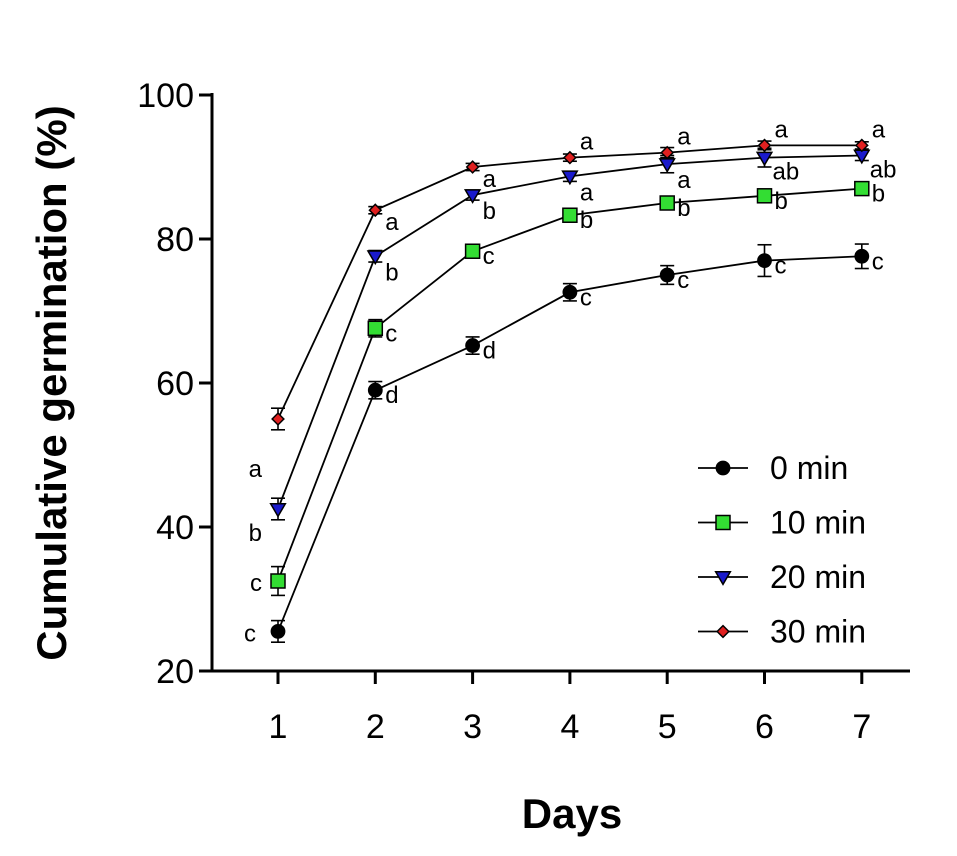 This screenshot has height=856, width=957. What do you see at coordinates (818, 577) in the screenshot?
I see `legend-label: 20 min` at bounding box center [818, 577].